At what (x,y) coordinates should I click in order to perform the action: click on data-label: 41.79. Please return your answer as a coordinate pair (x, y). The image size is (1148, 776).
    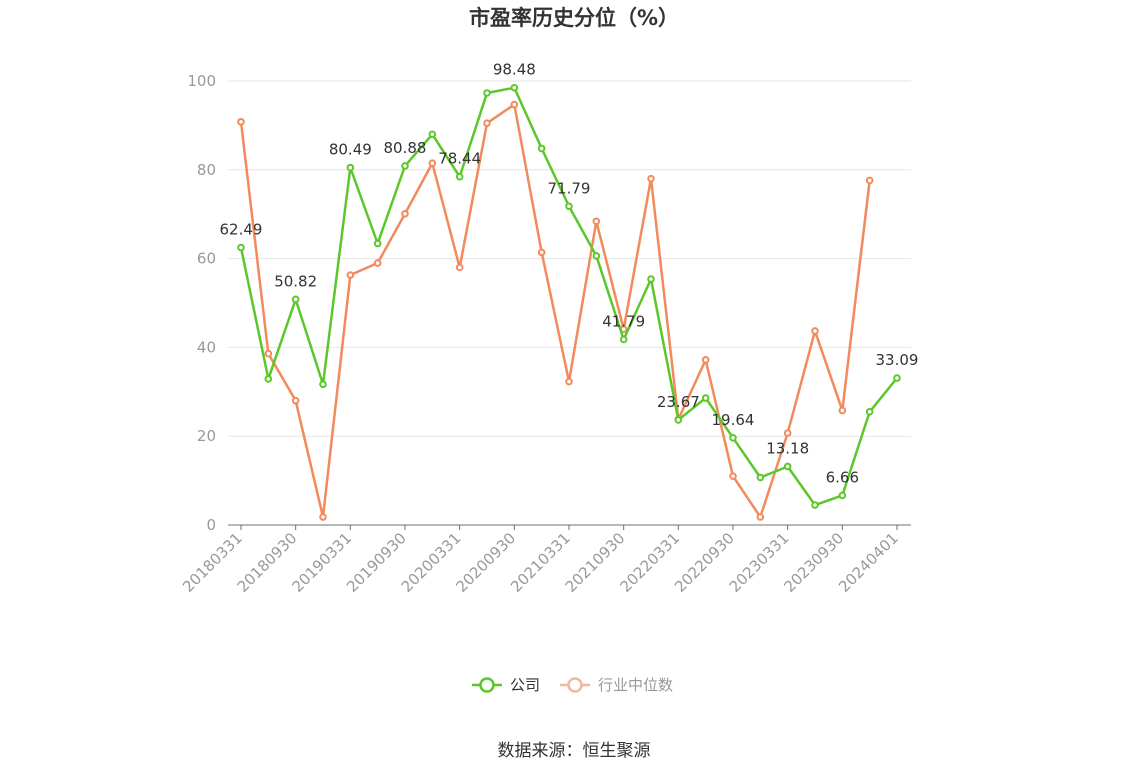
    Looking at the image, I should click on (623, 321).